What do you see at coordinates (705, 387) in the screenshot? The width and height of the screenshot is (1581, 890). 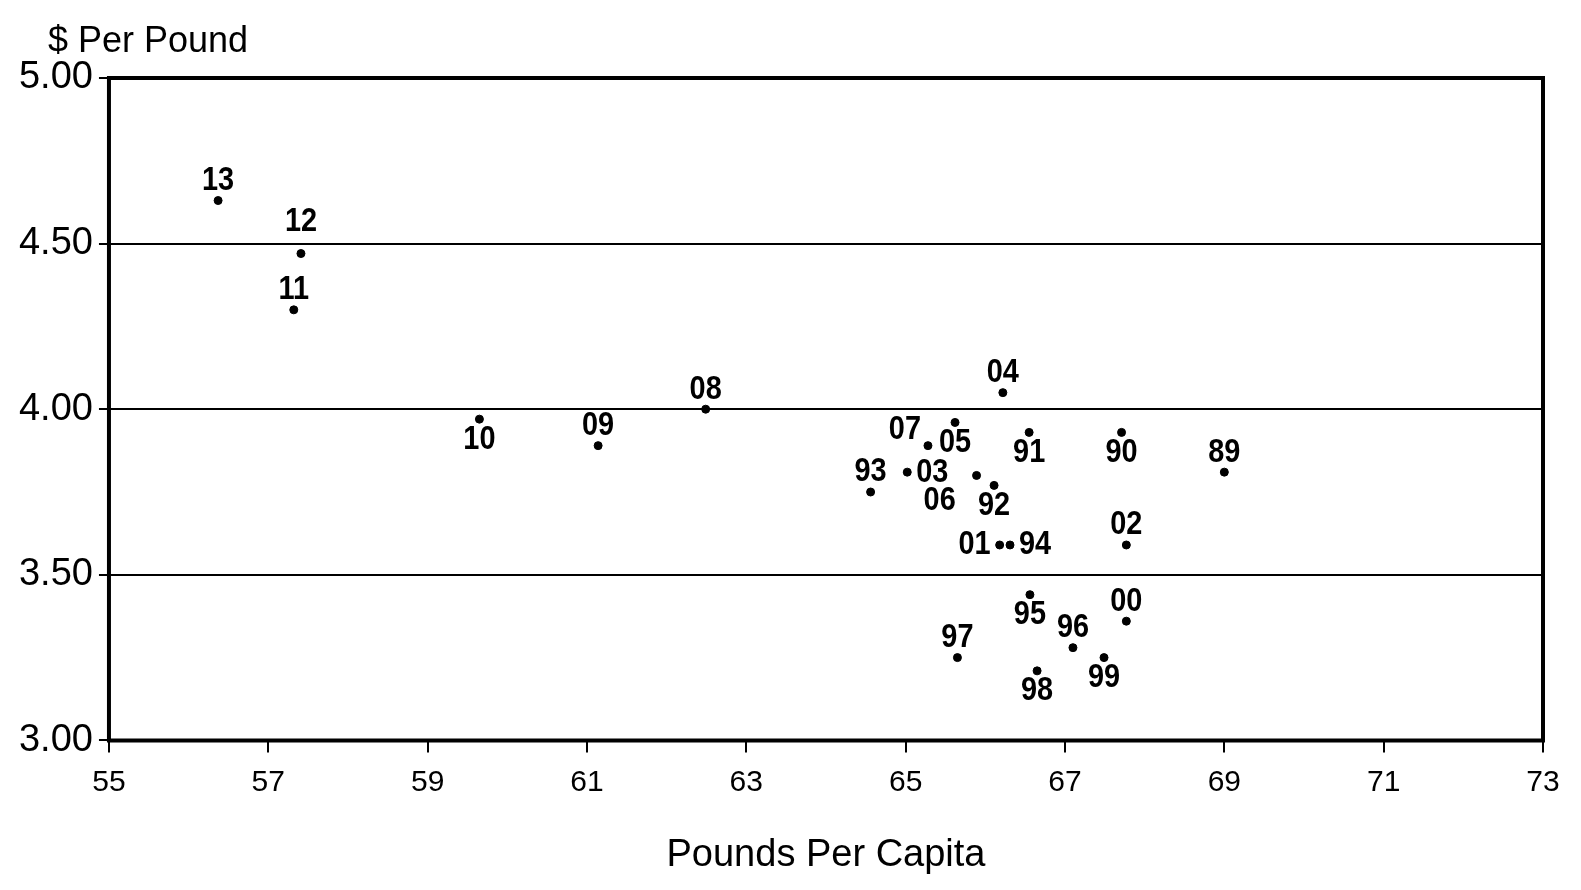 I see `annotation: 08` at bounding box center [705, 387].